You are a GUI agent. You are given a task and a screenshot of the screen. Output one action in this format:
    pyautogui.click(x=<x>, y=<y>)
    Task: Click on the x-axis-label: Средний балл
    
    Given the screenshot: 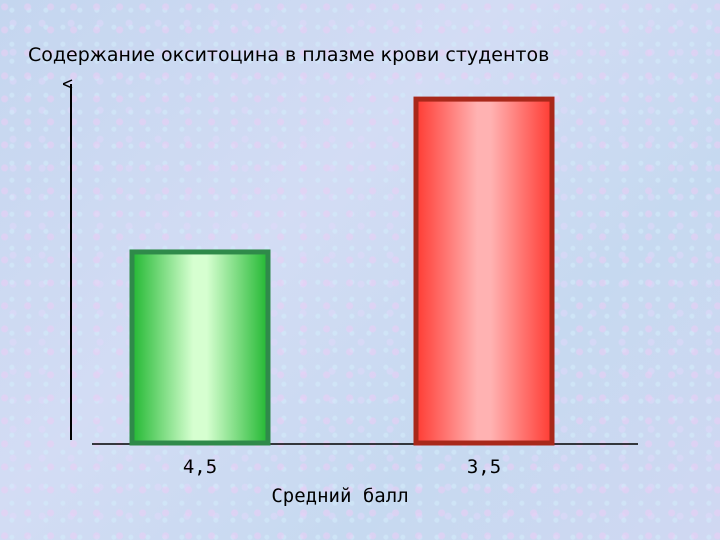 What is the action you would take?
    pyautogui.click(x=339, y=496)
    